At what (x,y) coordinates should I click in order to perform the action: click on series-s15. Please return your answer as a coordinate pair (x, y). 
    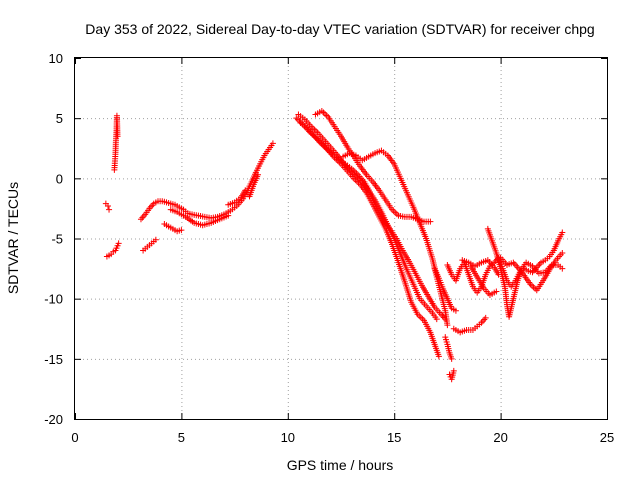
    Looking at the image, I should click on (448, 348).